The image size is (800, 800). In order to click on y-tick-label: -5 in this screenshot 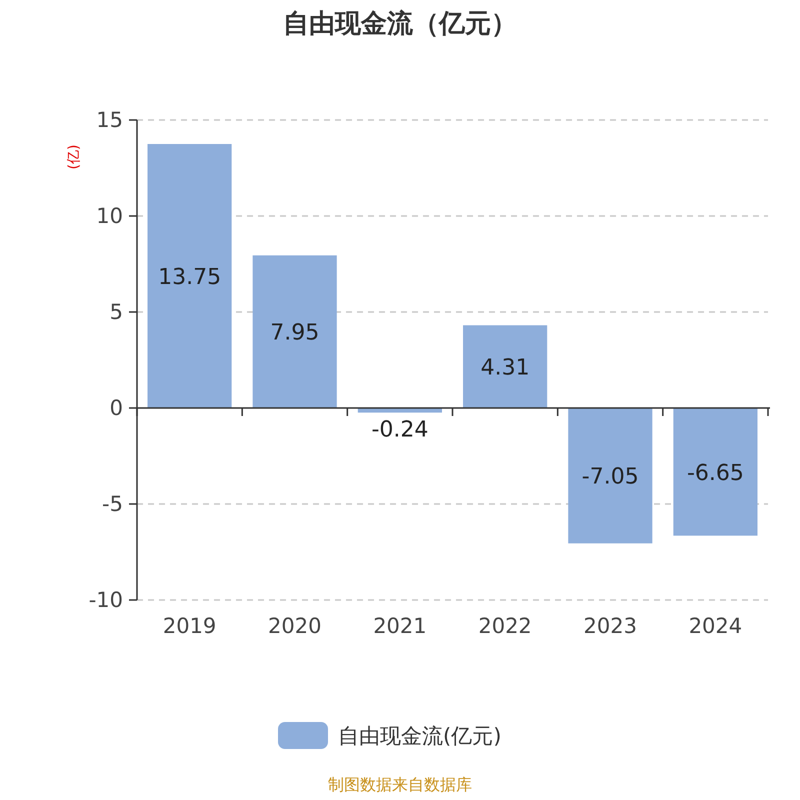, I will do `click(112, 504)`.